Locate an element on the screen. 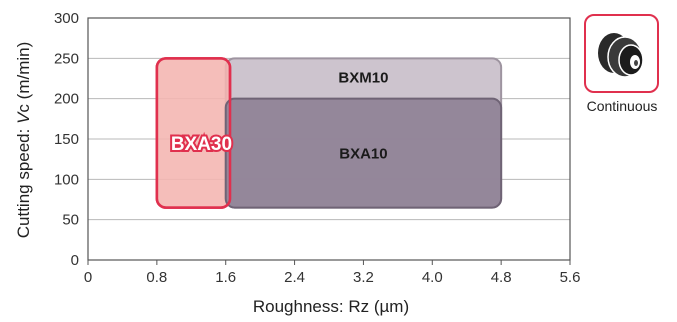 The image size is (677, 322). region-bxa10 is located at coordinates (363, 153).